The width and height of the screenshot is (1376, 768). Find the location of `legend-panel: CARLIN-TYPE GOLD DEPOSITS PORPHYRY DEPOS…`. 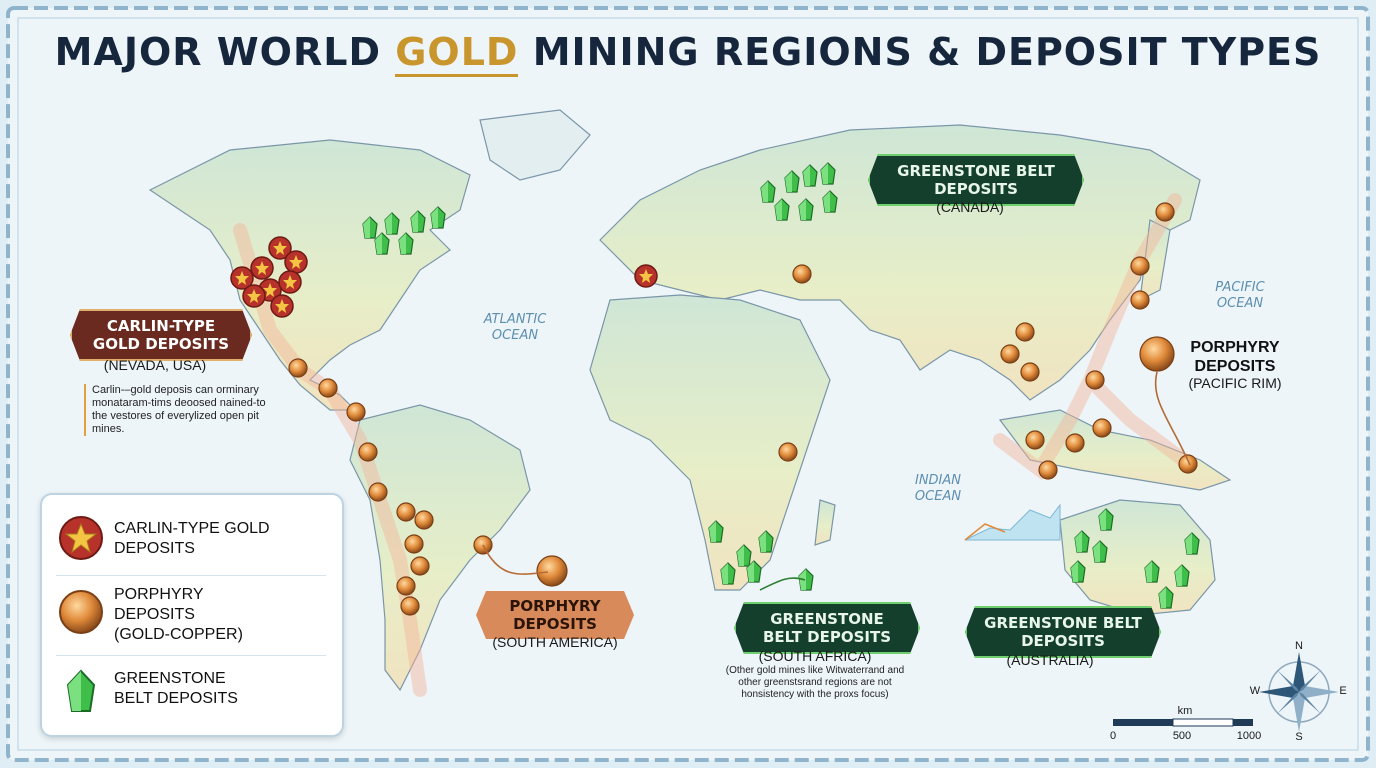

legend-panel: CARLIN-TYPE GOLD DEPOSITS PORPHYRY DEPOS… is located at coordinates (192, 615).